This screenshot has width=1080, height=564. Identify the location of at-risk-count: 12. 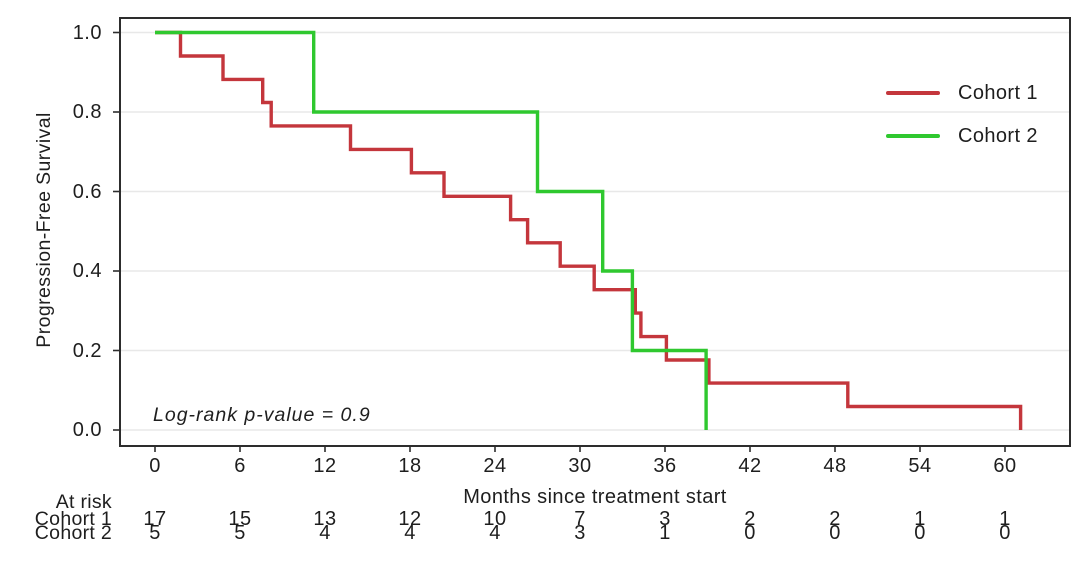
(410, 519).